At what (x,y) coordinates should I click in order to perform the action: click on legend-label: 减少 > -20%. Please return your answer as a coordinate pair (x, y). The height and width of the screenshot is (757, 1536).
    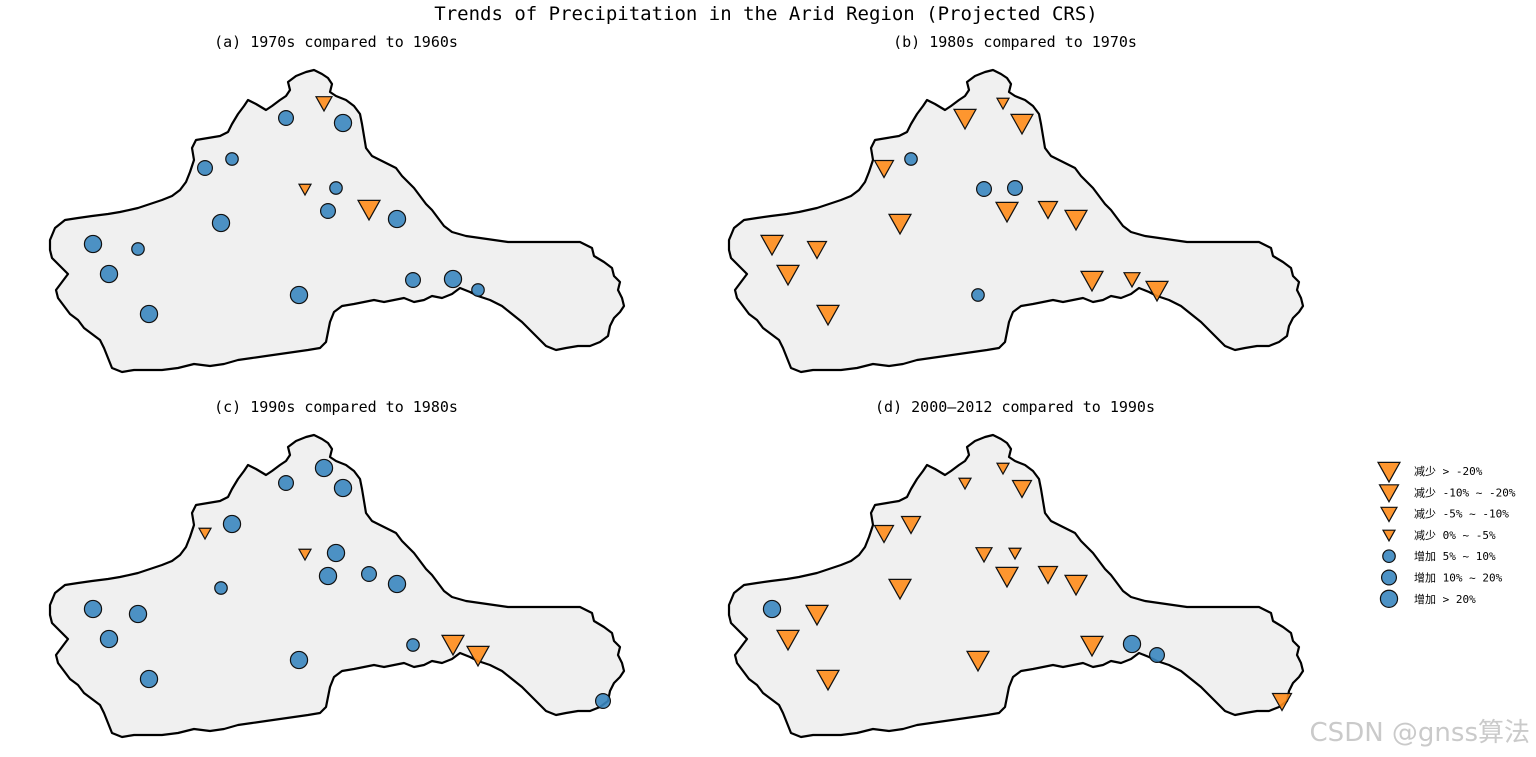
    Looking at the image, I should click on (1448, 471).